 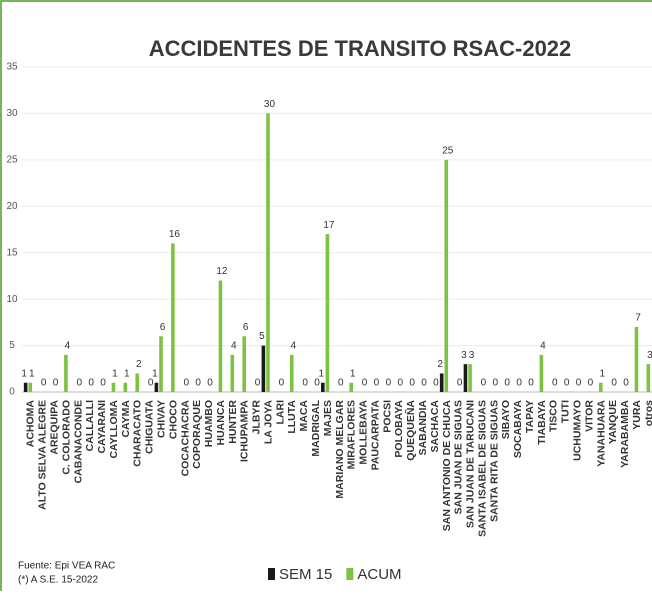 I want to click on data-label: 2, so click(x=139, y=364).